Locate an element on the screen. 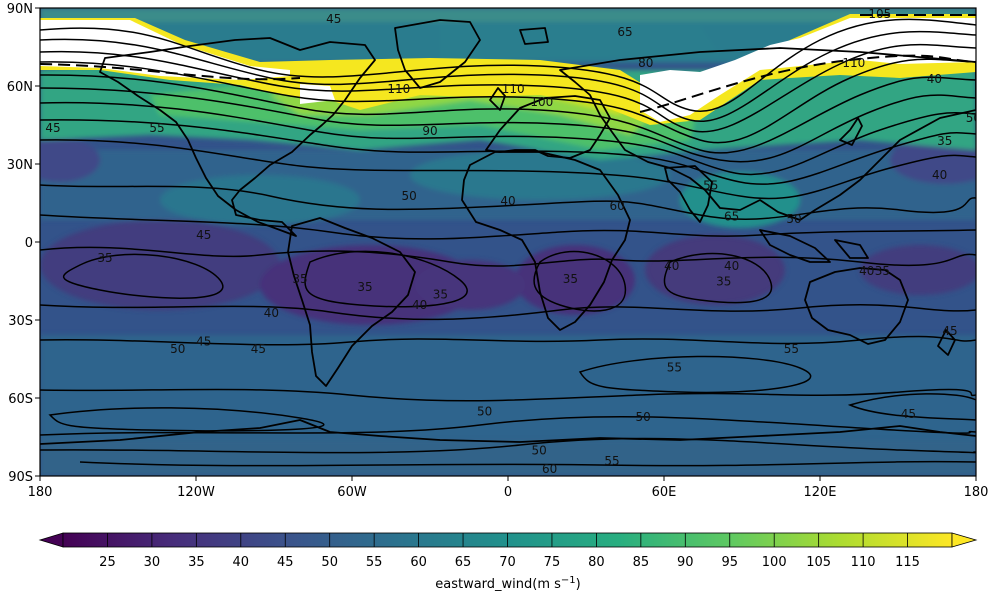 This screenshot has height=596, width=989. colorbar-tick-label: 70 is located at coordinates (507, 562).